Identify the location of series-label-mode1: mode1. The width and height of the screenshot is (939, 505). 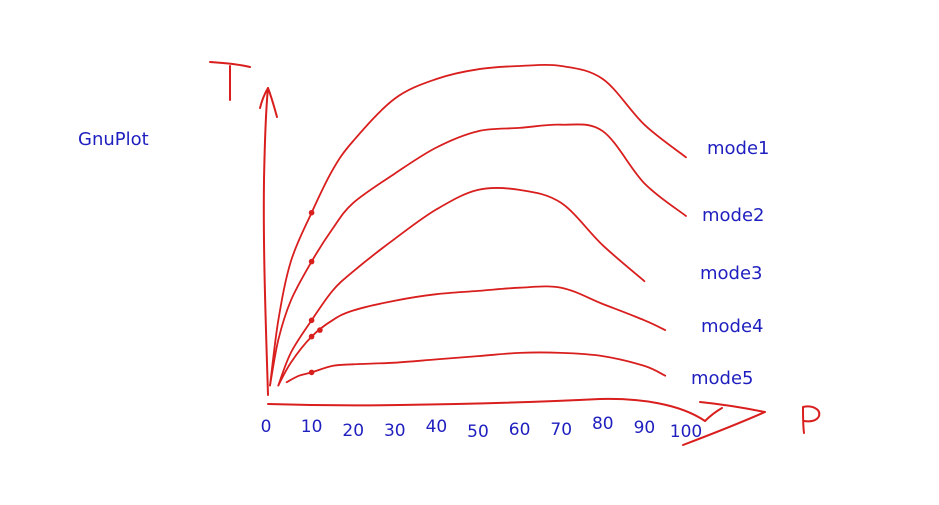
(738, 148).